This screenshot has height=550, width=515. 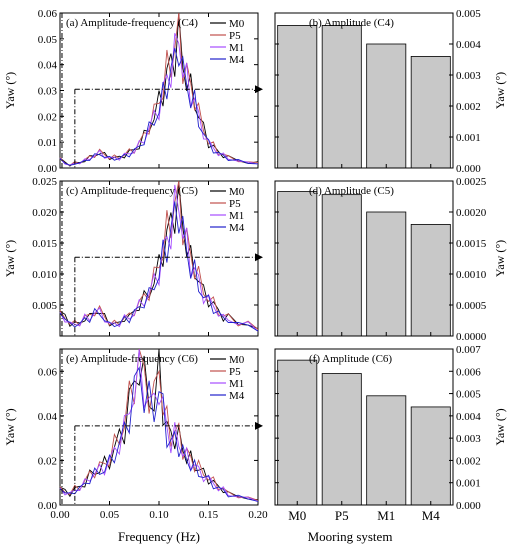 What do you see at coordinates (351, 191) in the screenshot?
I see `panel-title: (d) Amplitude (C5)` at bounding box center [351, 191].